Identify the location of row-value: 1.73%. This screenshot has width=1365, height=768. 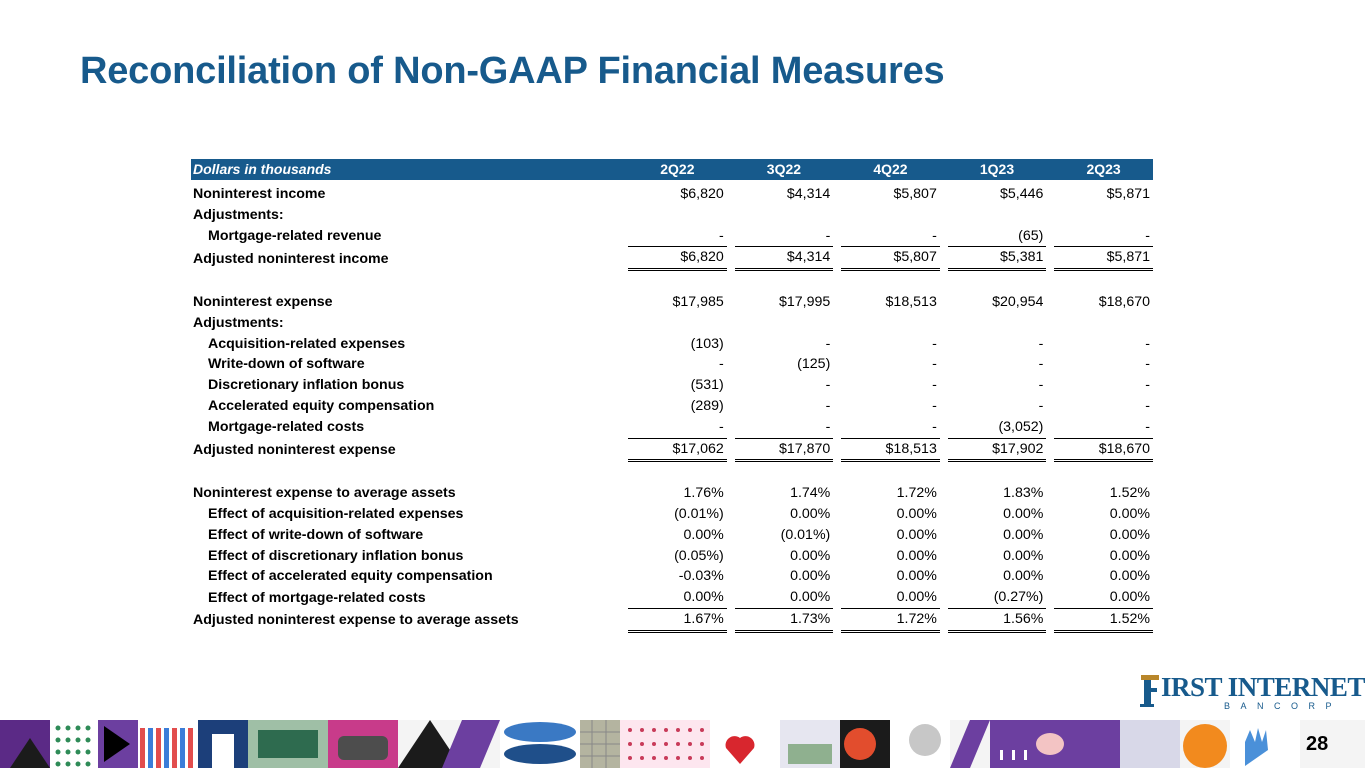
(784, 621).